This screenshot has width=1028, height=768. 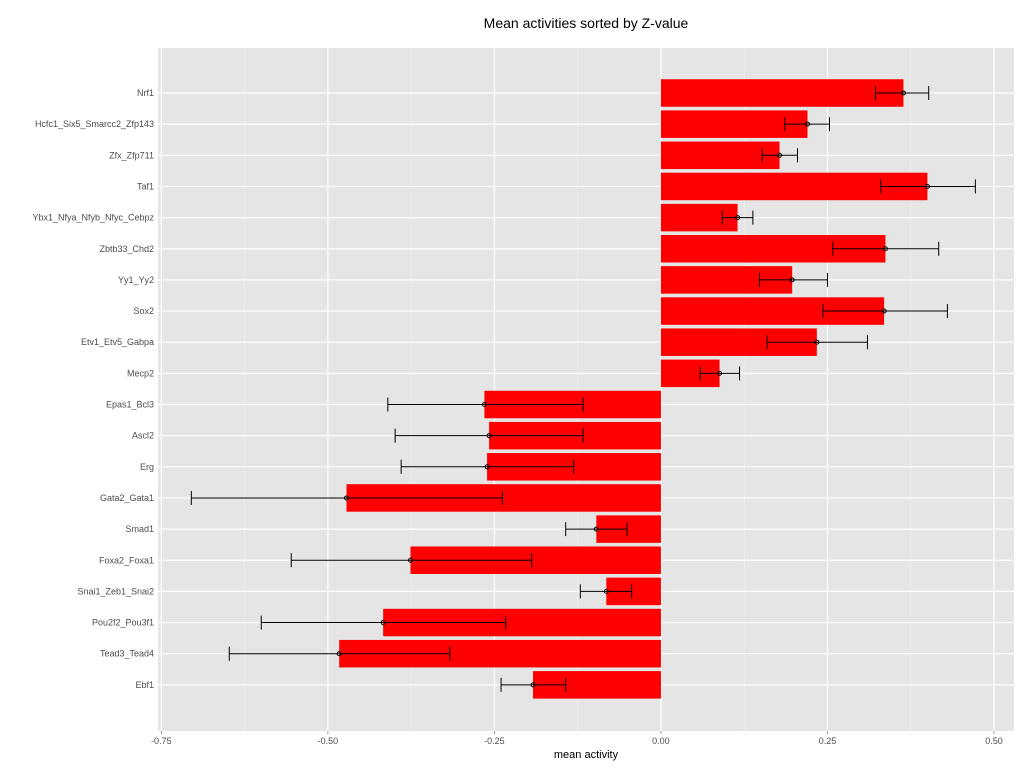 What do you see at coordinates (127, 498) in the screenshot?
I see `y-tick-label: Gata2_Gata1` at bounding box center [127, 498].